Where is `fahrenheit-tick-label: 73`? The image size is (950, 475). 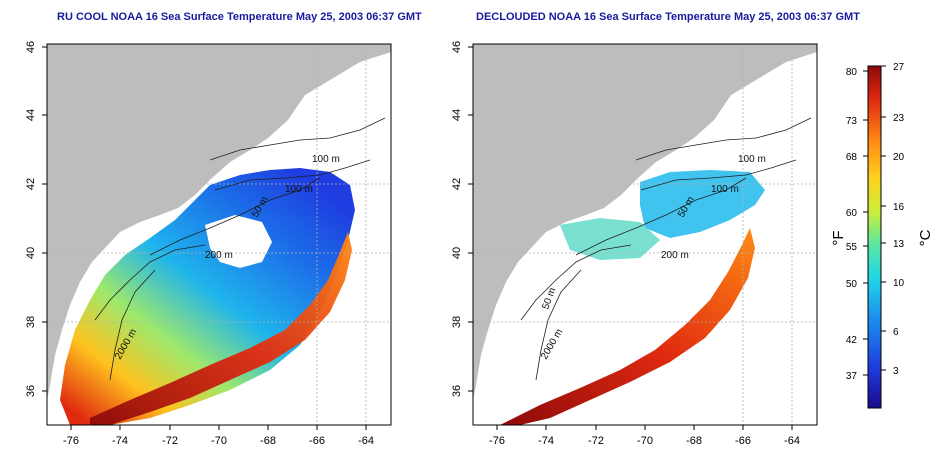 fahrenheit-tick-label: 73 is located at coordinates (852, 121).